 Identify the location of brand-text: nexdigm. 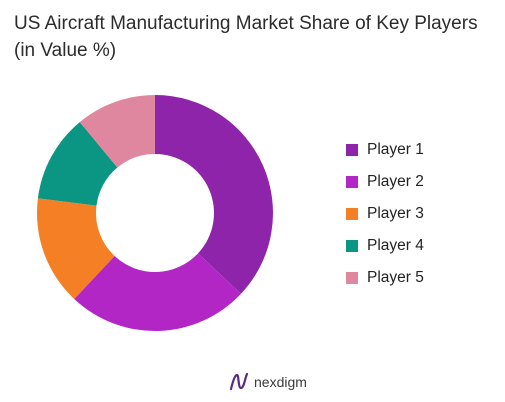
(280, 382).